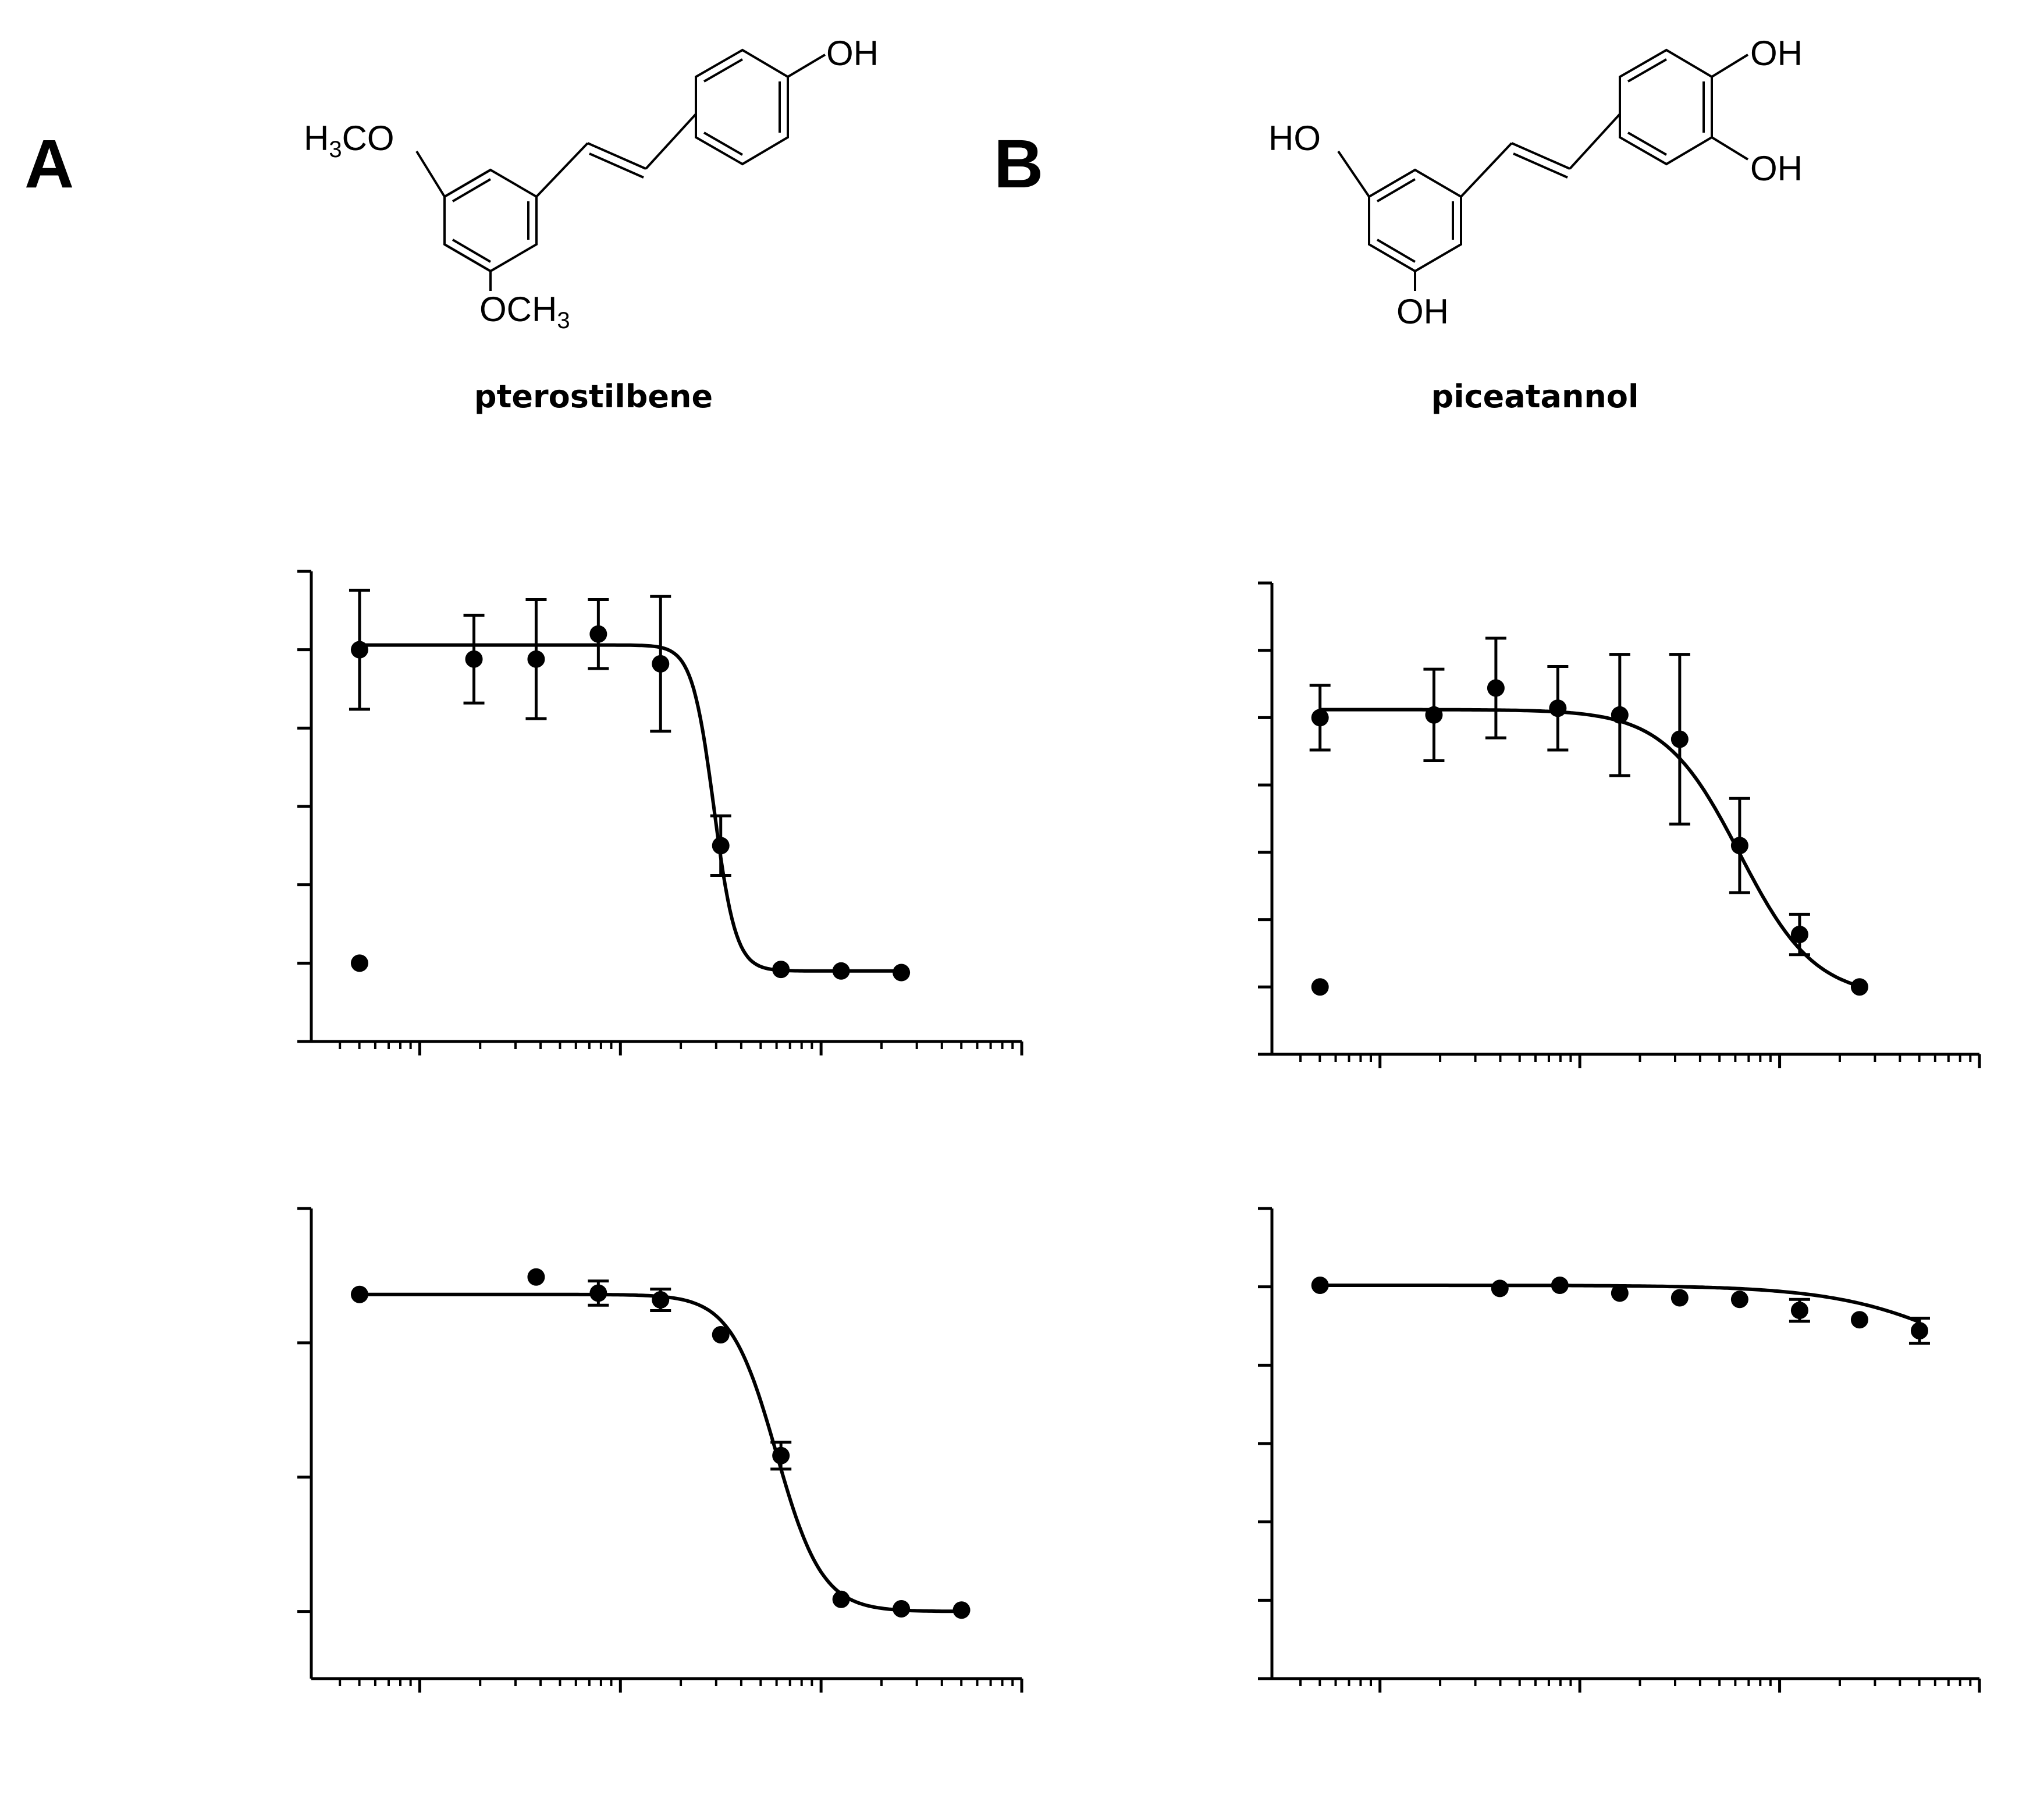 This screenshot has width=2026, height=1820. What do you see at coordinates (349, 140) in the screenshot?
I see `pterostilbene-h3co: H3CO` at bounding box center [349, 140].